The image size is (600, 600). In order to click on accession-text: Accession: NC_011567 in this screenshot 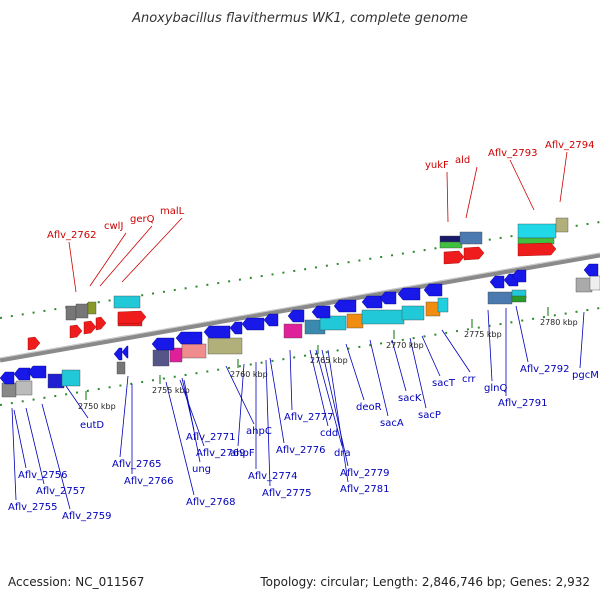, I will do `click(76, 582)`.